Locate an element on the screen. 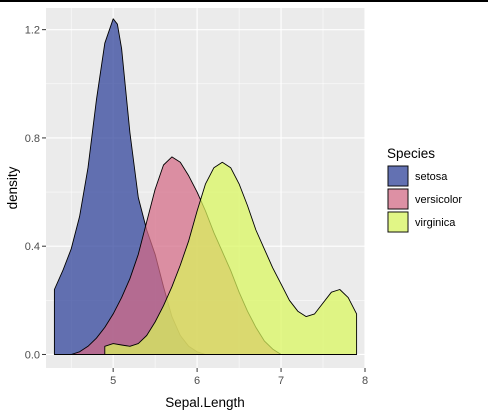 The image size is (488, 416). x-tick-label: 5 is located at coordinates (113, 381).